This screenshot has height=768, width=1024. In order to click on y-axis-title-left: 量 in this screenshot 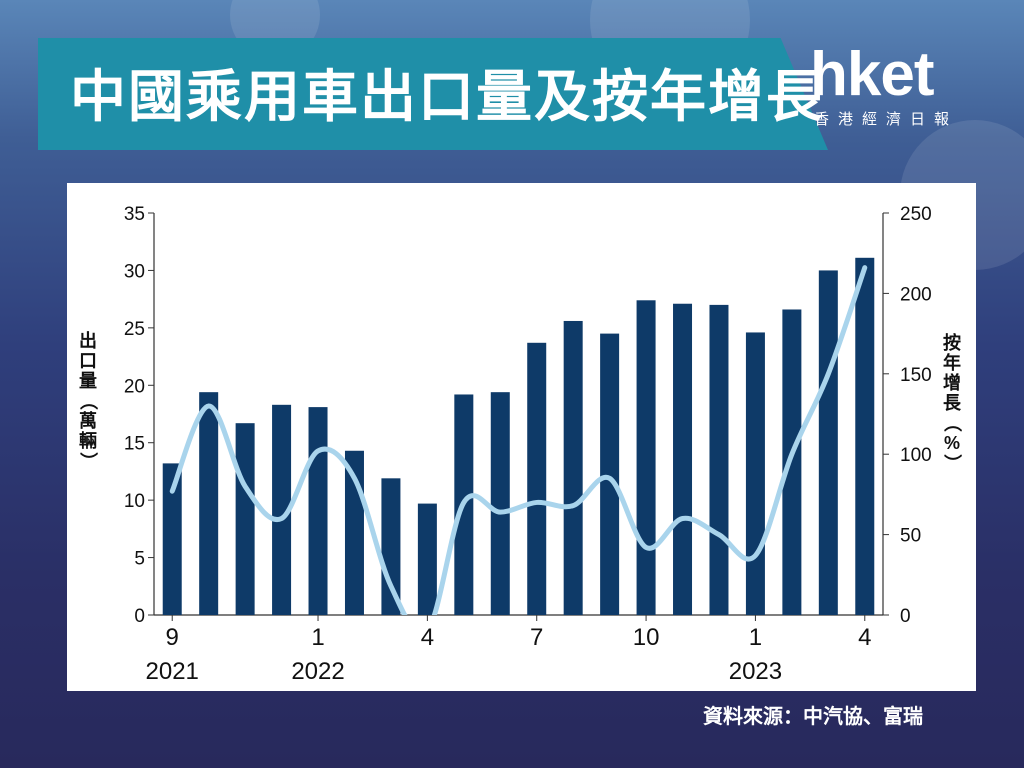, I will do `click(88, 380)`.